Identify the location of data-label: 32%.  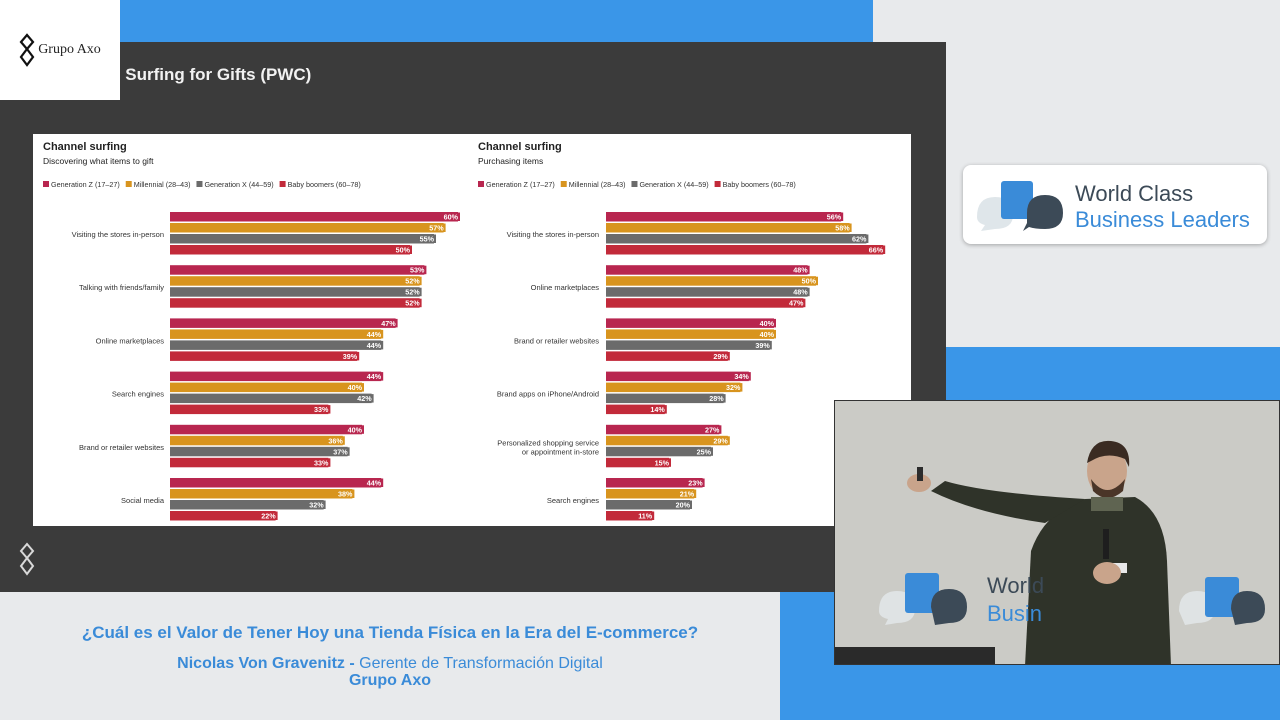
(733, 387).